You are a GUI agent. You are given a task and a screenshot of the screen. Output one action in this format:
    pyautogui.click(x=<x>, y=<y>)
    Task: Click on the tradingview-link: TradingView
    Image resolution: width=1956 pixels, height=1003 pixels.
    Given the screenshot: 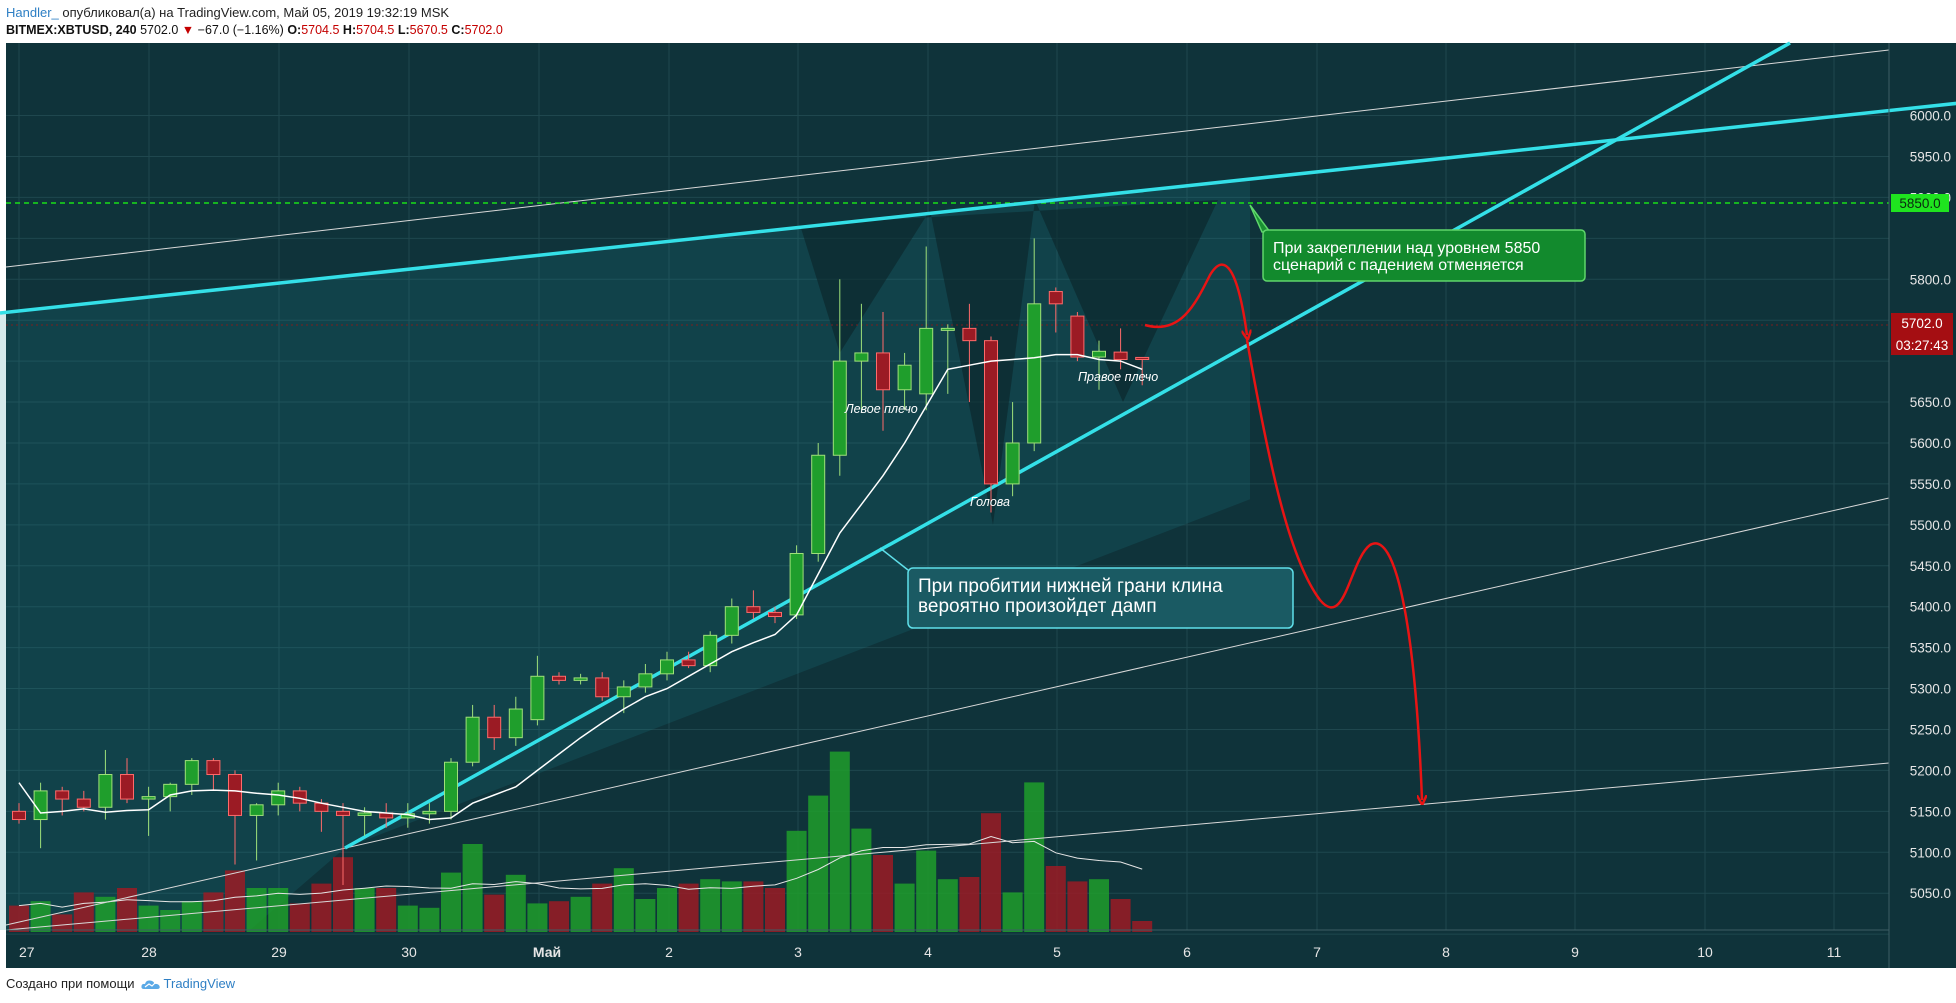 What is the action you would take?
    pyautogui.click(x=188, y=983)
    